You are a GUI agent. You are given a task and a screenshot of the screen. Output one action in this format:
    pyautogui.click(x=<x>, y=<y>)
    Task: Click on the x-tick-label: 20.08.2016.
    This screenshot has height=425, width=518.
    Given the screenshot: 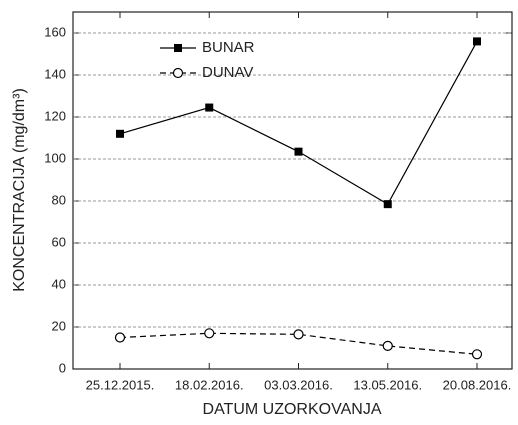 What is the action you would take?
    pyautogui.click(x=477, y=384)
    